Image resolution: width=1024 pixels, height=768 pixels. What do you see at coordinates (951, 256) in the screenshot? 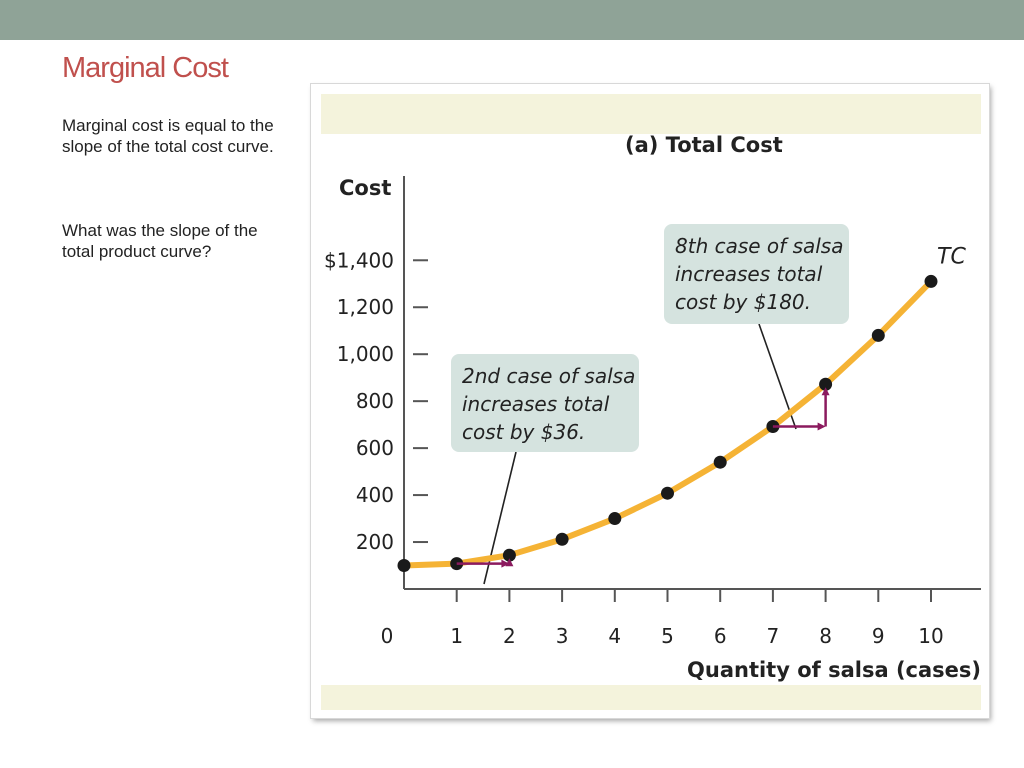
I see `series-label: TC` at bounding box center [951, 256].